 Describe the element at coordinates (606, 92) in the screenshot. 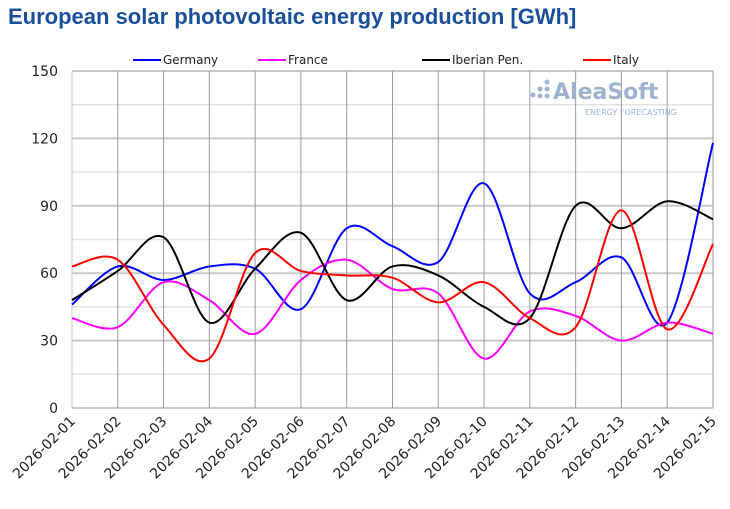

I see `logo-name: AleaSoft` at that location.